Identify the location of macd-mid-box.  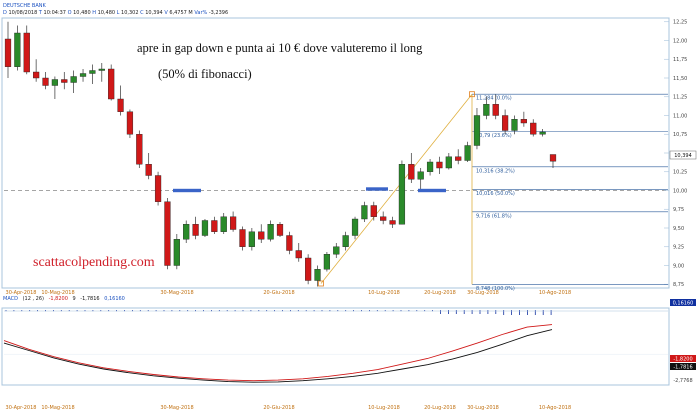
(683, 358).